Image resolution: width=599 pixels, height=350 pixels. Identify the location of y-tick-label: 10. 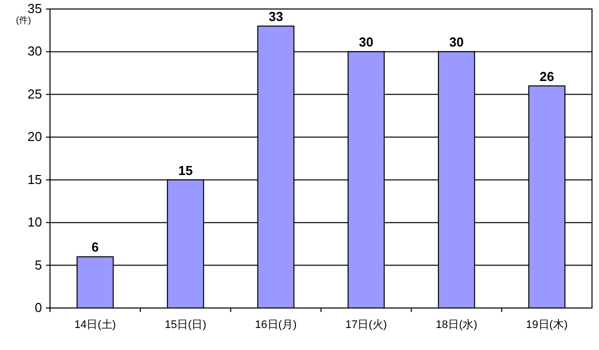
(35, 222).